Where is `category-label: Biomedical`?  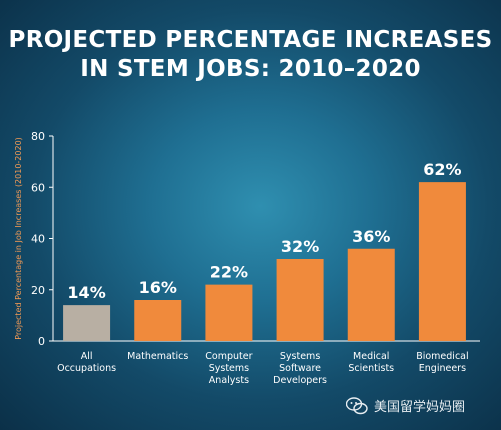 category-label: Biomedical is located at coordinates (442, 356).